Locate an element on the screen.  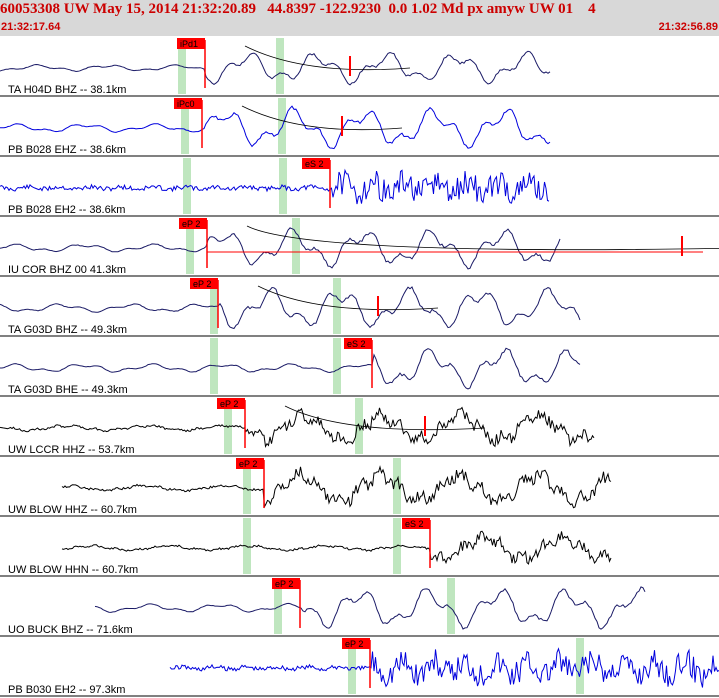
pick-label: iPc0 is located at coordinates (186, 104).